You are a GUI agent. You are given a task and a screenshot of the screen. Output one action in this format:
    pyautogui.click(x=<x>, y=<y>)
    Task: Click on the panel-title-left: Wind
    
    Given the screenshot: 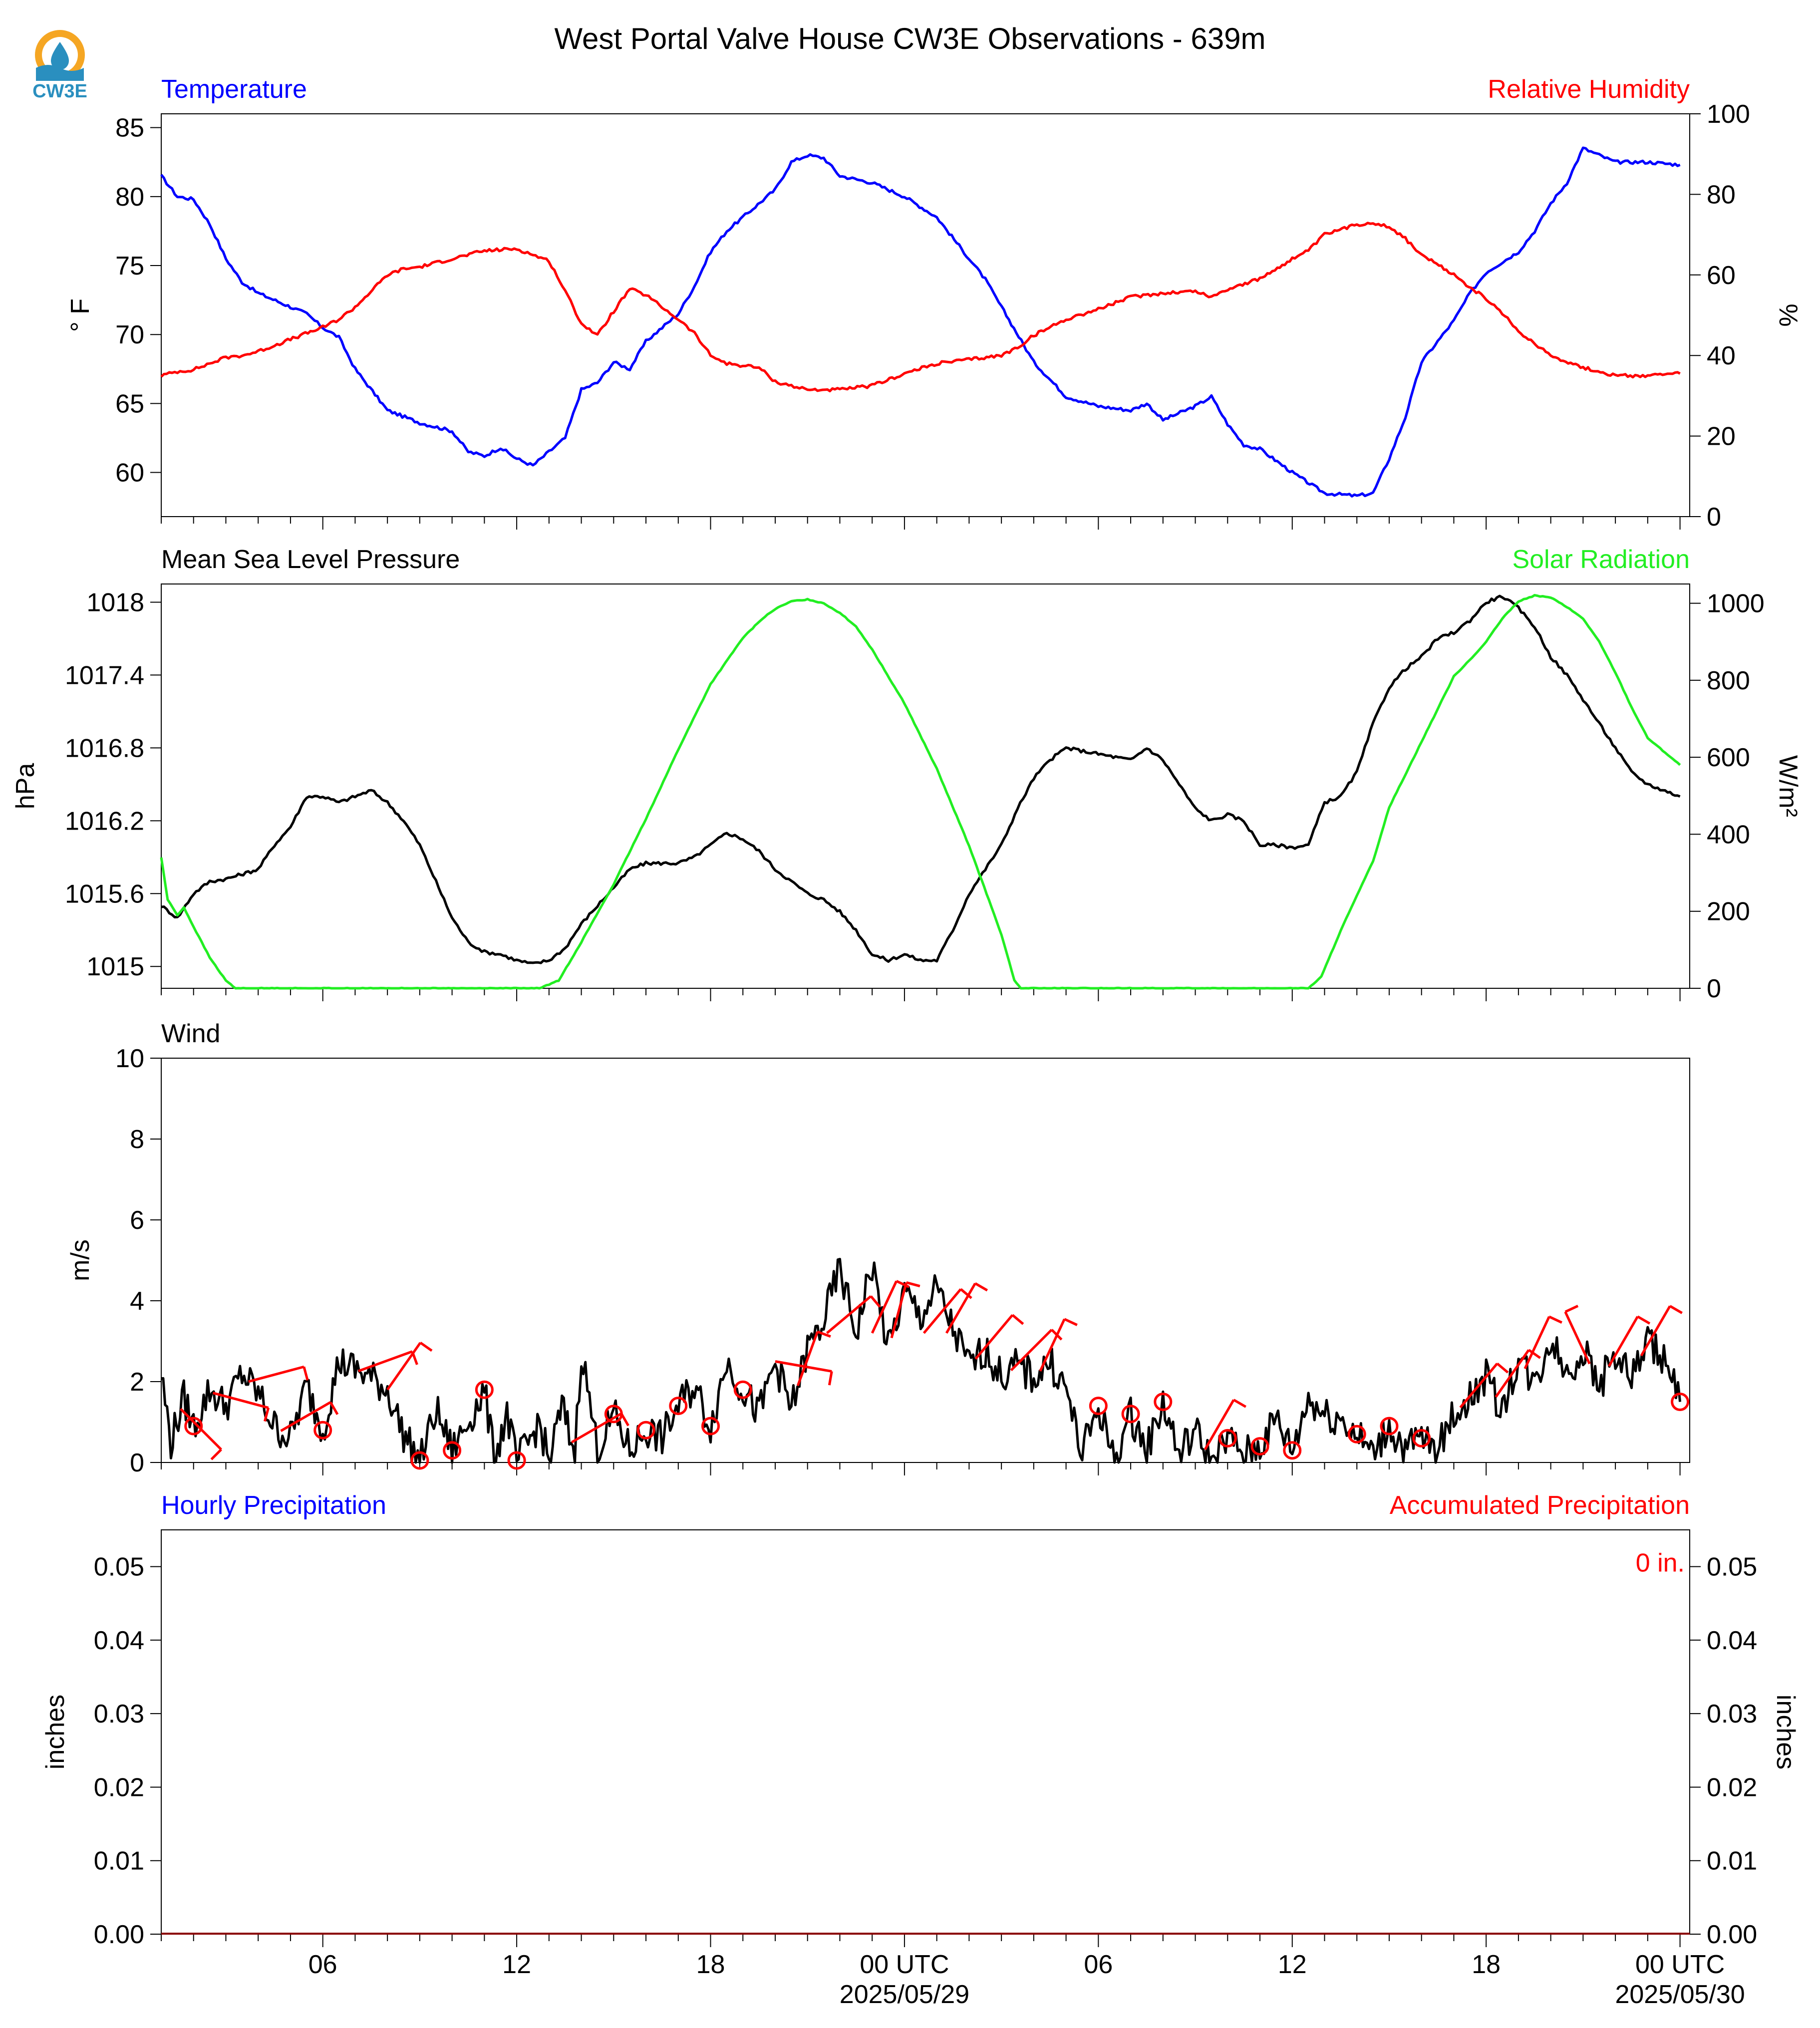 What is the action you would take?
    pyautogui.click(x=190, y=1033)
    